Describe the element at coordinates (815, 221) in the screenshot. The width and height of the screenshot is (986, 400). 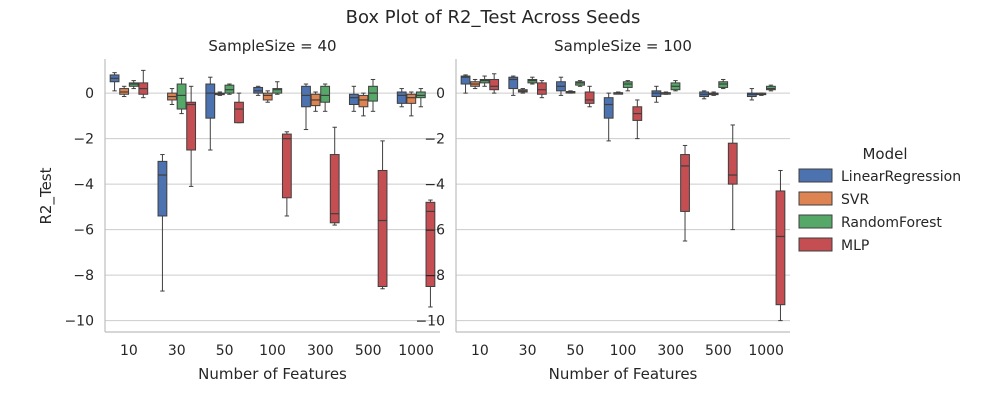
I see `legend-swatch-randomforest` at that location.